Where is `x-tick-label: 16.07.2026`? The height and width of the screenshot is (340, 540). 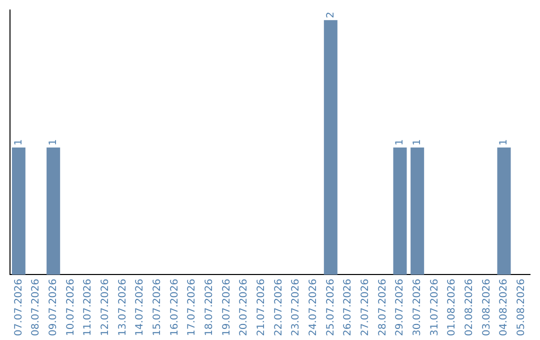 x-tick-label: 16.07.2026 is located at coordinates (174, 307).